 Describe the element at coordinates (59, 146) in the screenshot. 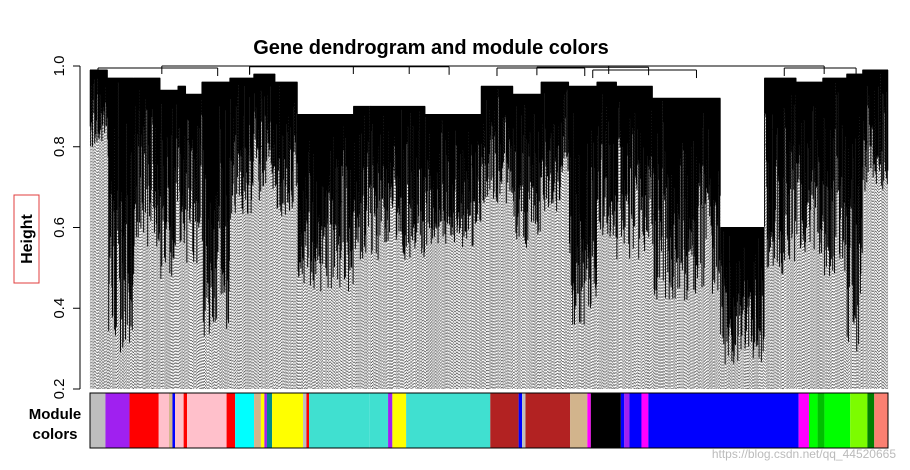

I see `y-tick-label: 0.8` at that location.